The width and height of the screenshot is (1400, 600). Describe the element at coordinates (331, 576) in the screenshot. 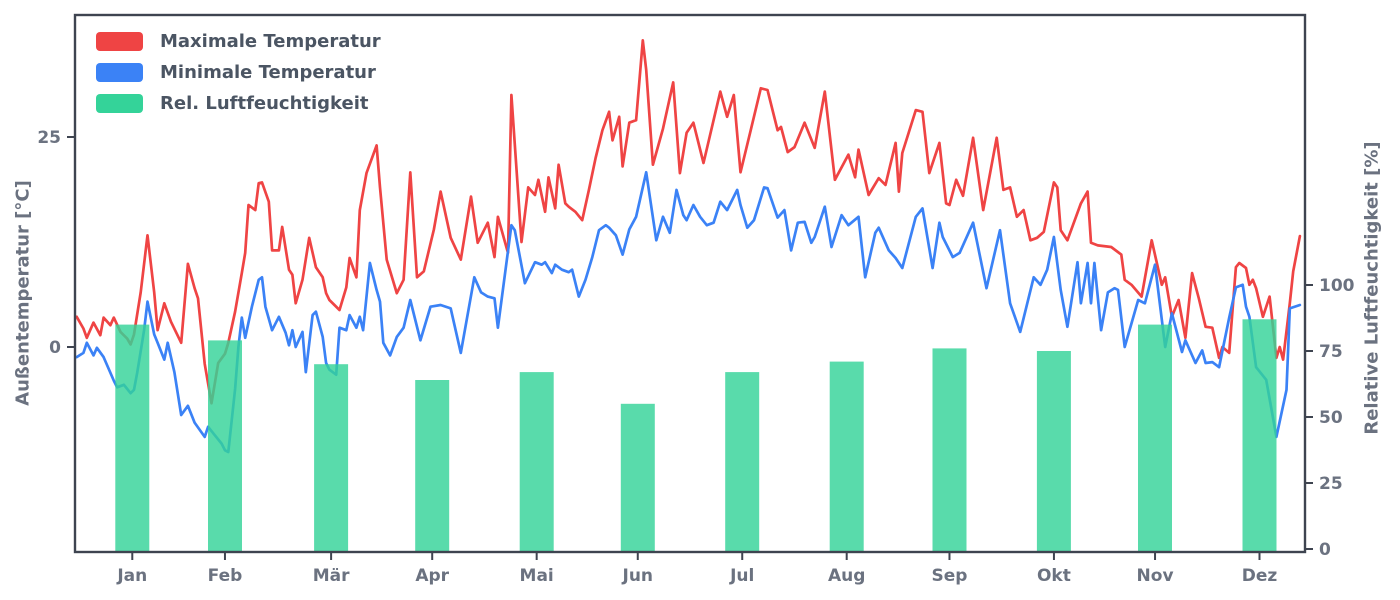

I see `x-tick-label-Mär: Mär` at that location.